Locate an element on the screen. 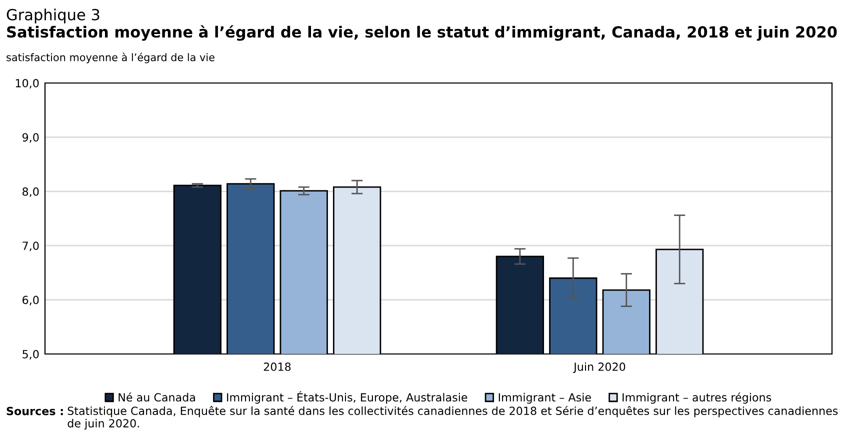  chart-subtitle: Satisfaction moyenne à l’égard de la vie, selon le statut d’immigrant, Canada, 2018 et juin 2020 is located at coordinates (422, 33).